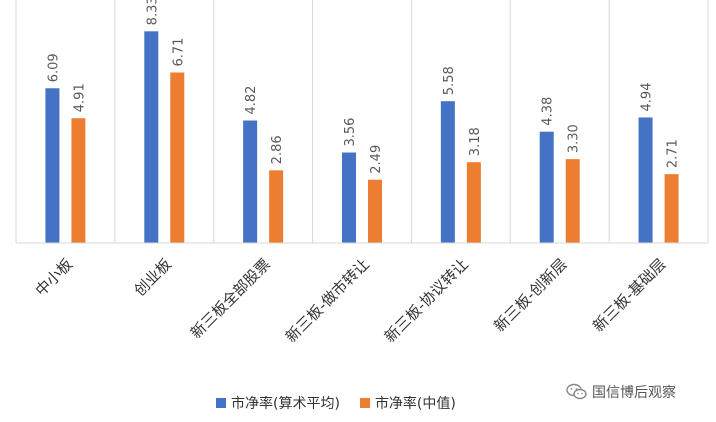 This screenshot has height=422, width=716. I want to click on data-label: 6.09, so click(53, 67).